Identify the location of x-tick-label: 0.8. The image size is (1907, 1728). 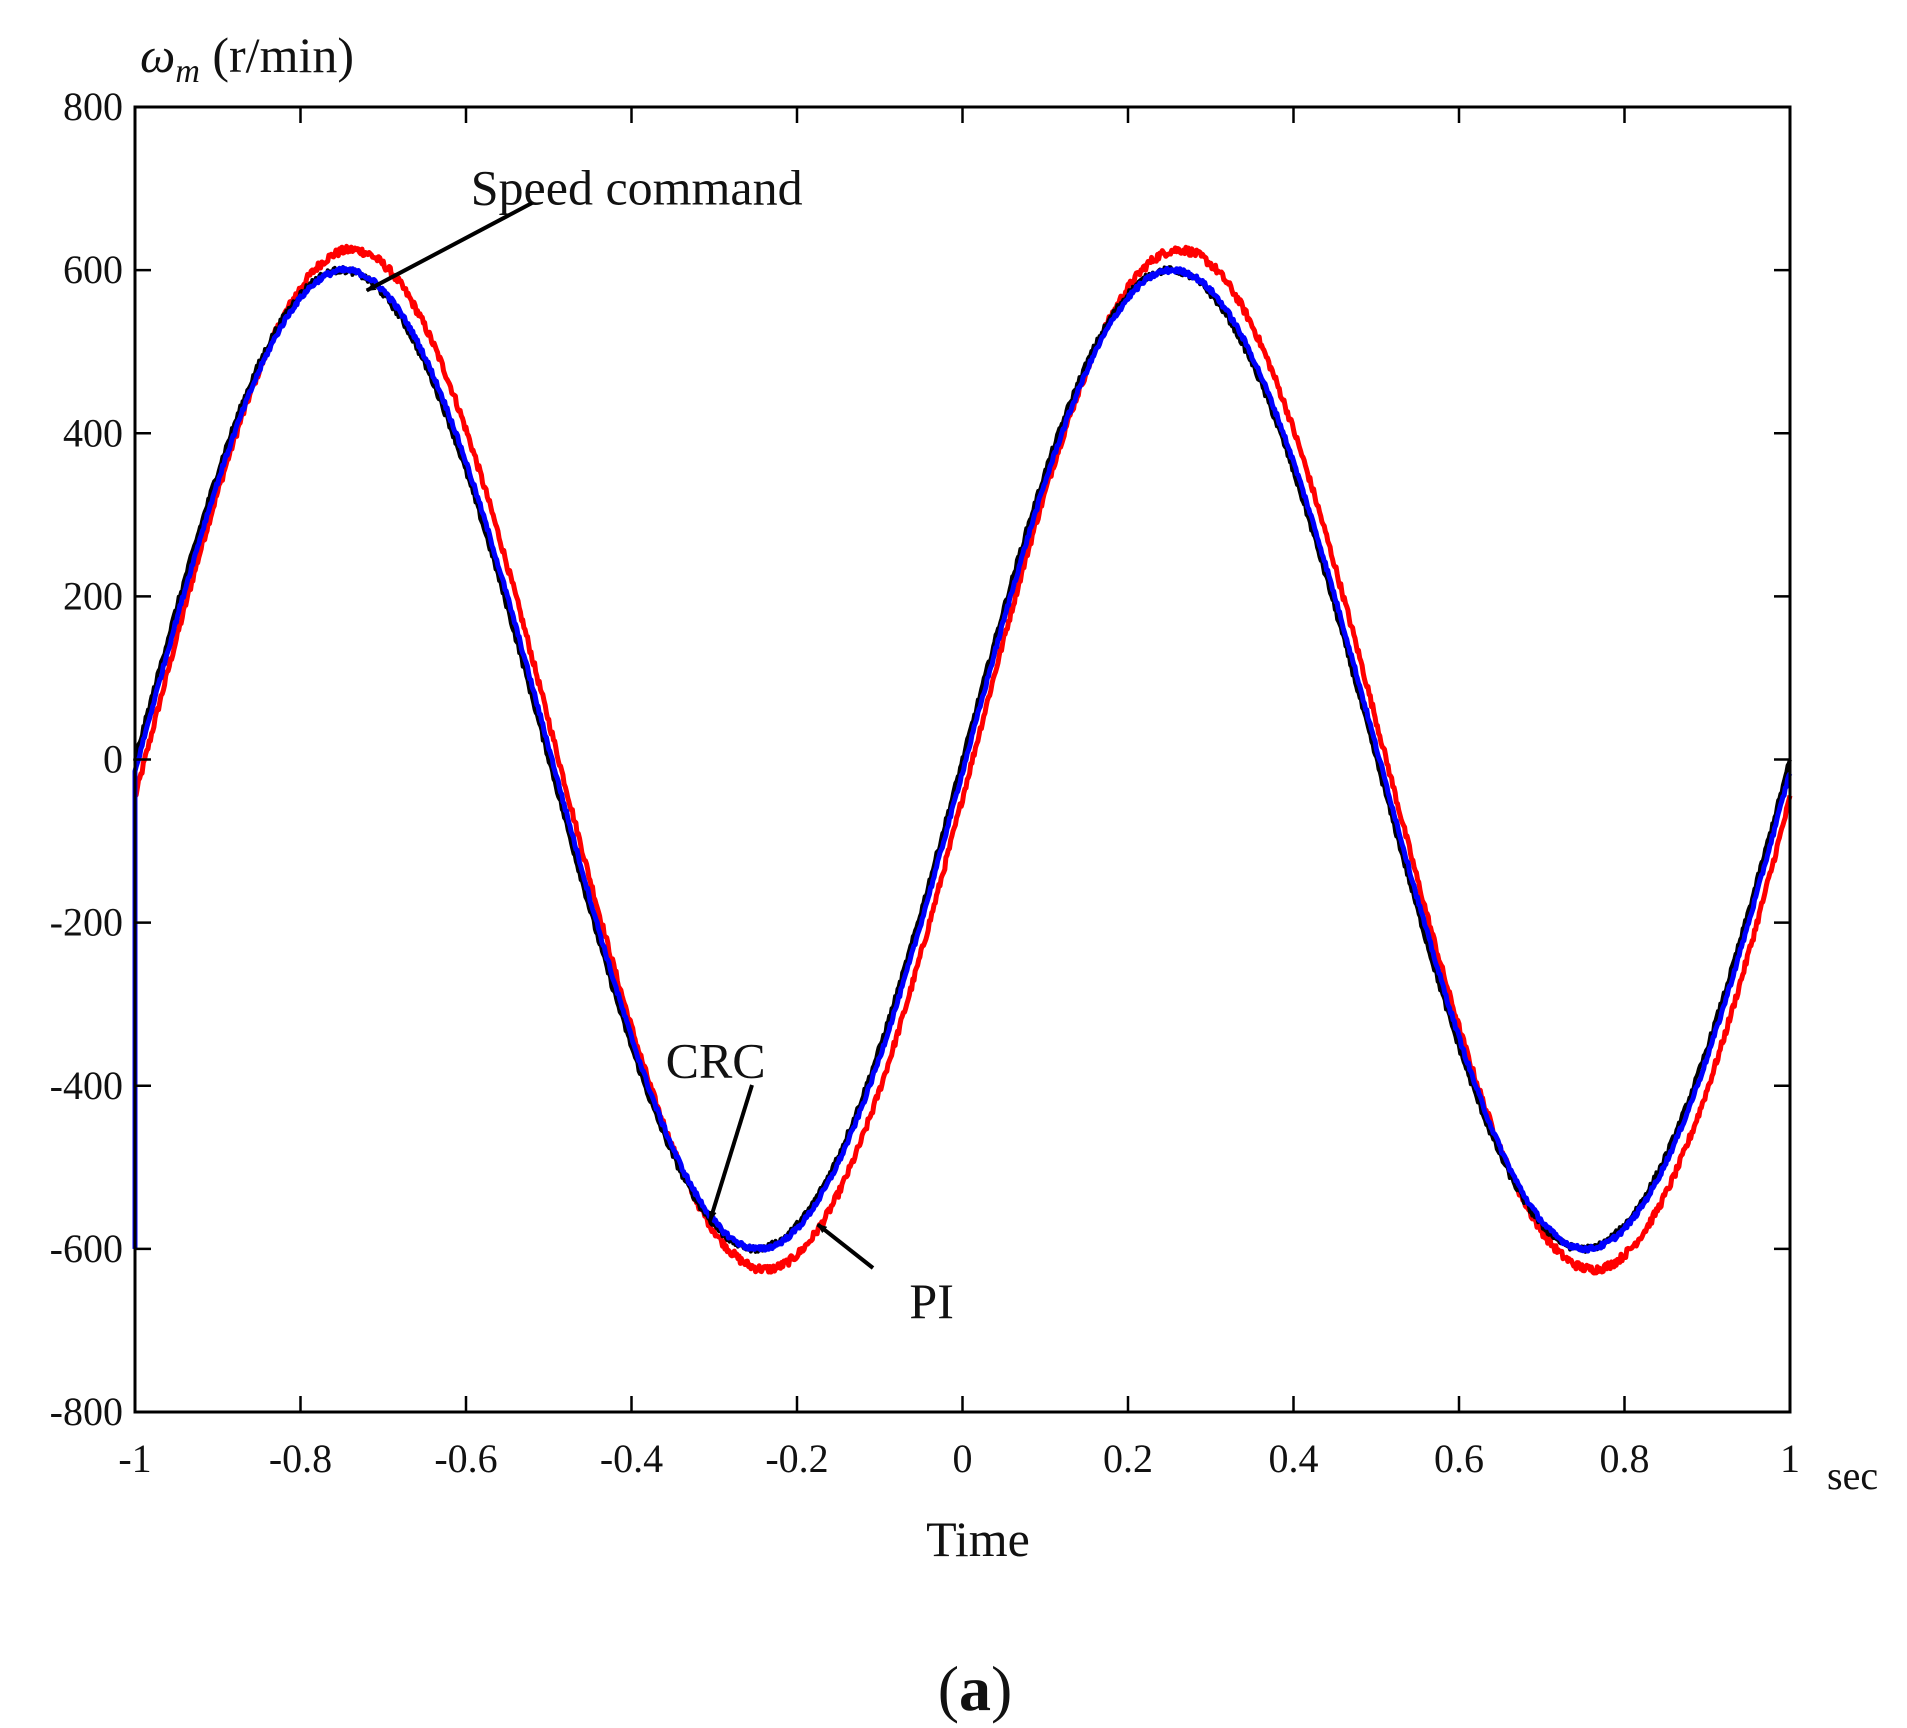
(1625, 1458).